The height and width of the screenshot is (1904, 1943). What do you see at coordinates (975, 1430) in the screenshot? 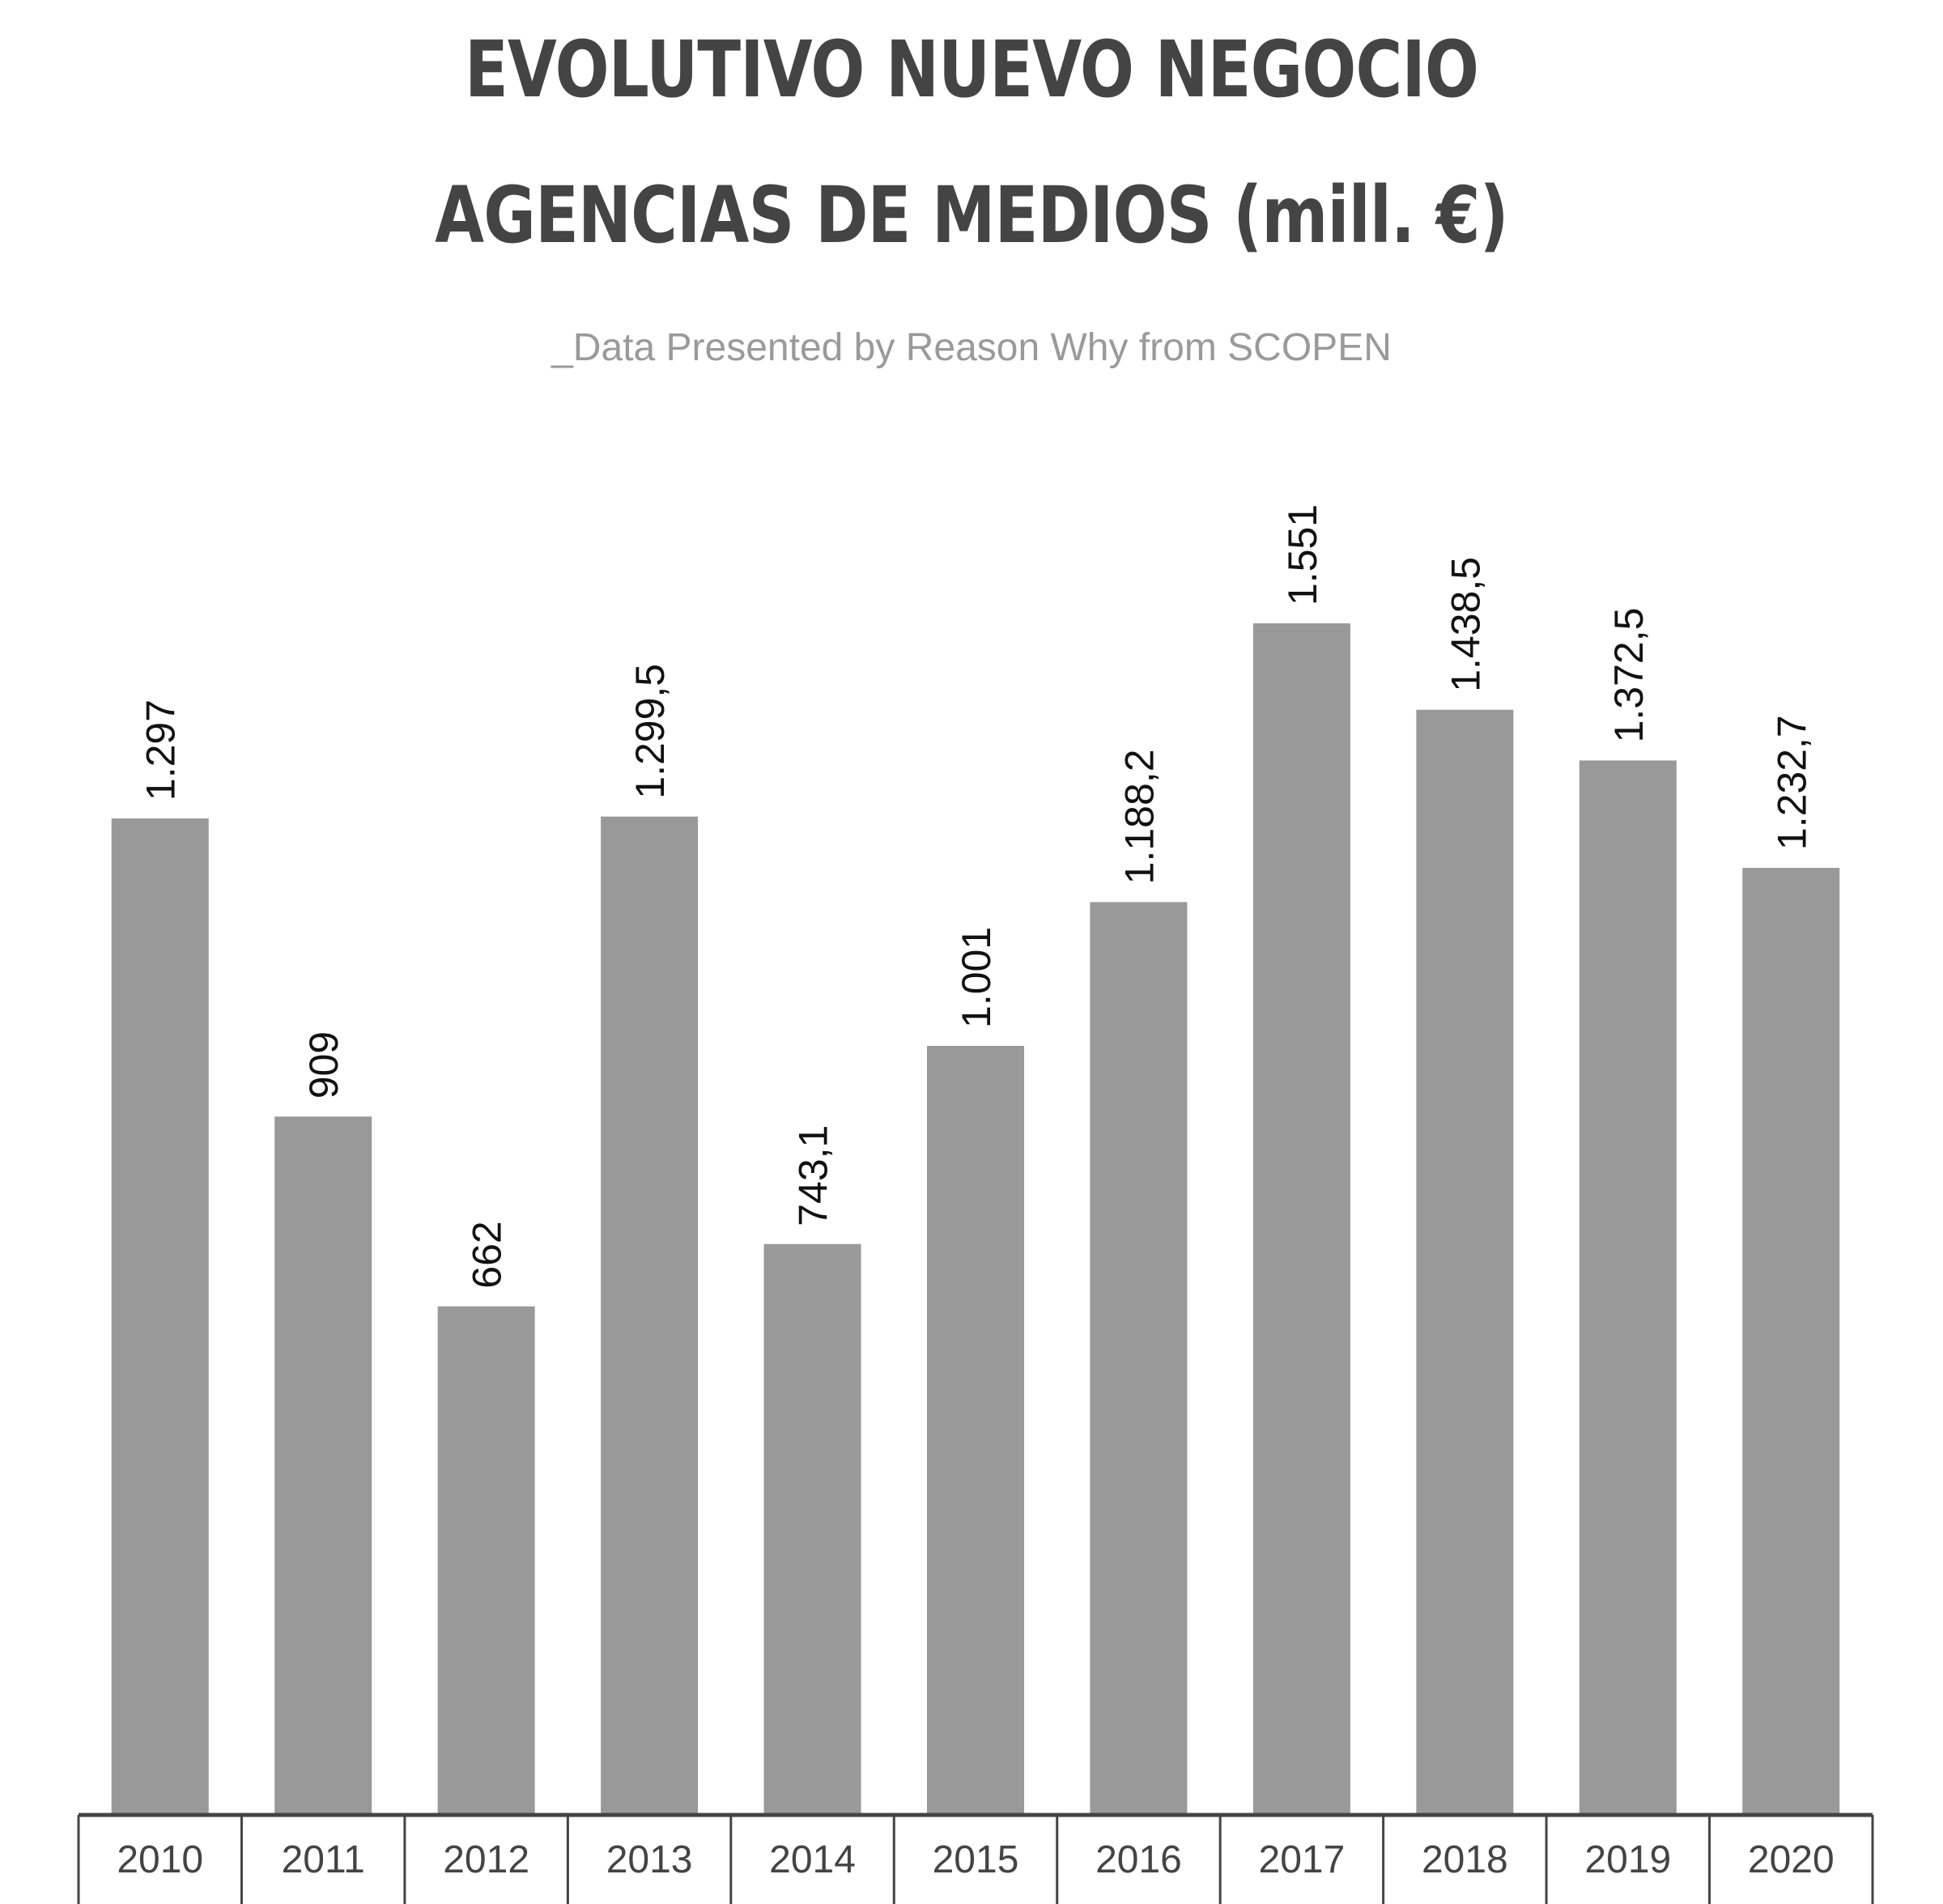
I see `bar-2015` at bounding box center [975, 1430].